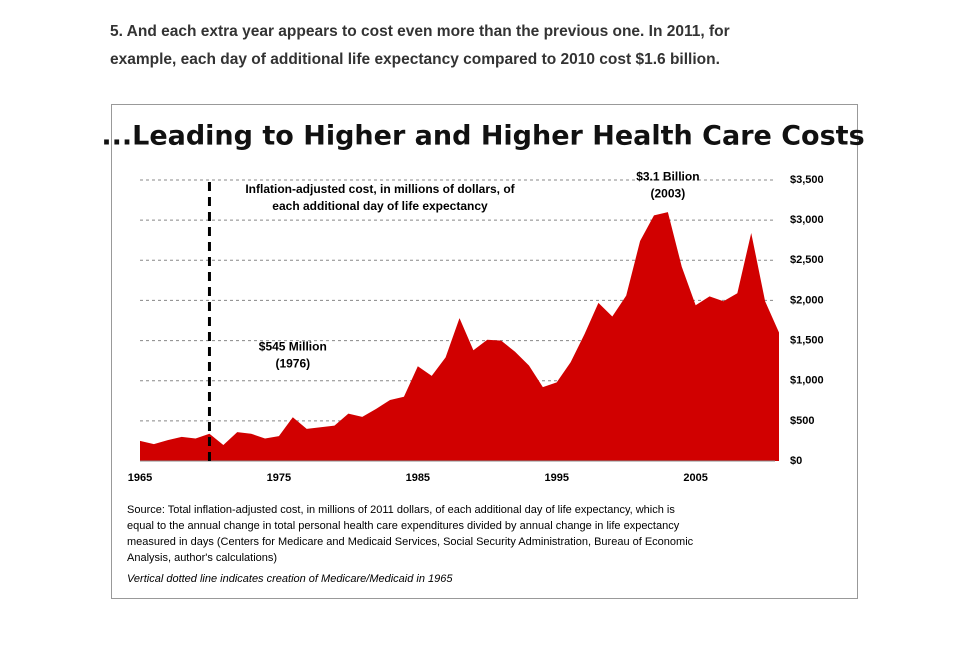 The image size is (977, 647). I want to click on y-tick-label: $2,000, so click(807, 300).